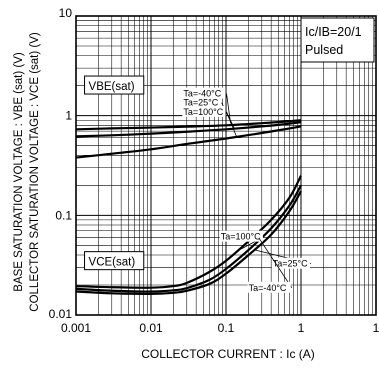 The width and height of the screenshot is (379, 370). I want to click on series-label-5: Ta=-40°C, so click(268, 288).